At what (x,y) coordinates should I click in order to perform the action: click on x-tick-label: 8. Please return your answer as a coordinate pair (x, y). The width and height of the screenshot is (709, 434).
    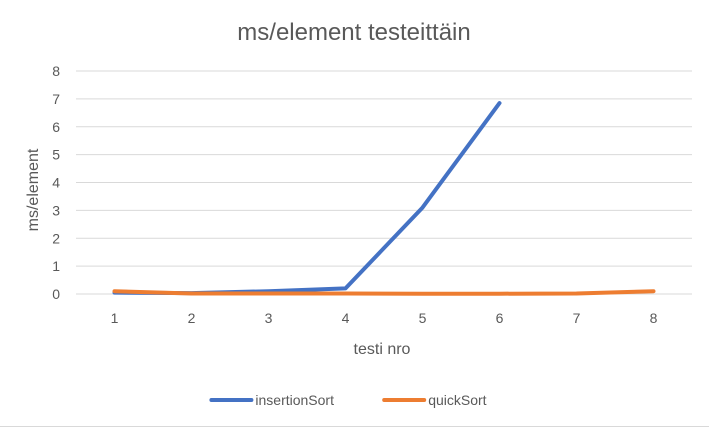
    Looking at the image, I should click on (654, 318).